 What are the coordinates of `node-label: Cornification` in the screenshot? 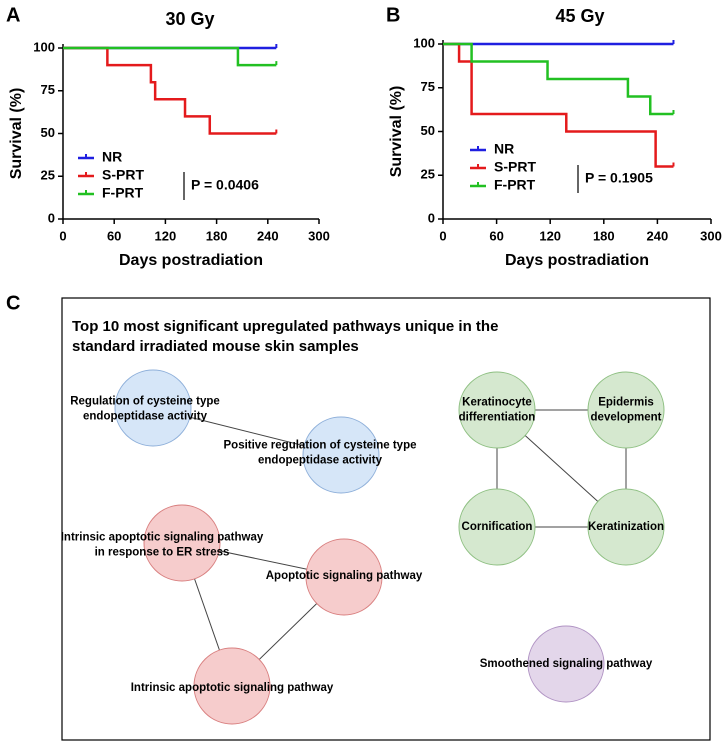 It's located at (497, 527).